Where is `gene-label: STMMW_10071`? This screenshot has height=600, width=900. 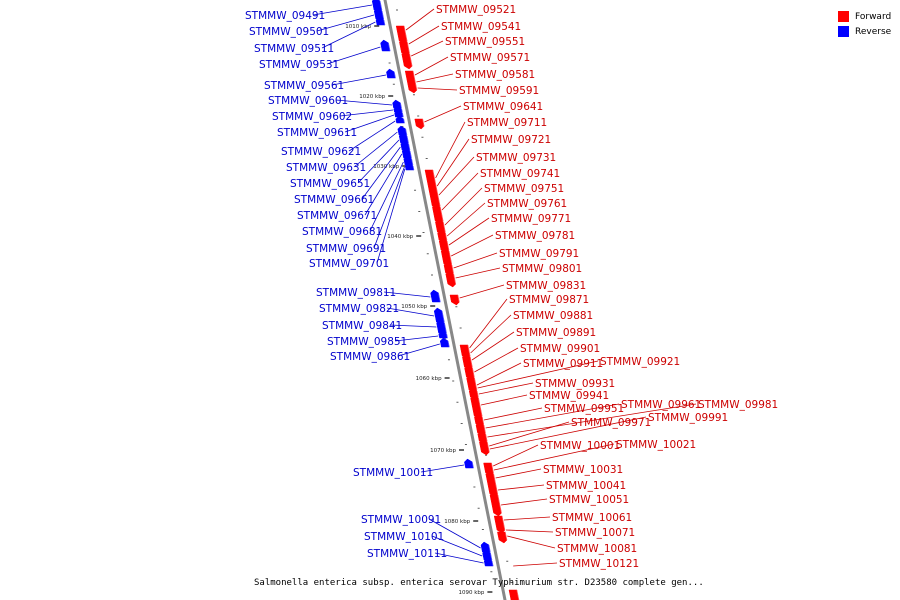 gene-label: STMMW_10071 is located at coordinates (595, 533).